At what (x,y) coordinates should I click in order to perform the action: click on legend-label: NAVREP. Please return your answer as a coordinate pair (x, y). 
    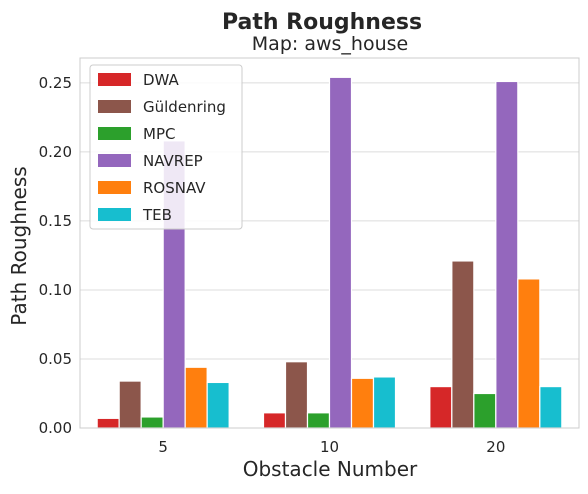
    Looking at the image, I should click on (173, 161).